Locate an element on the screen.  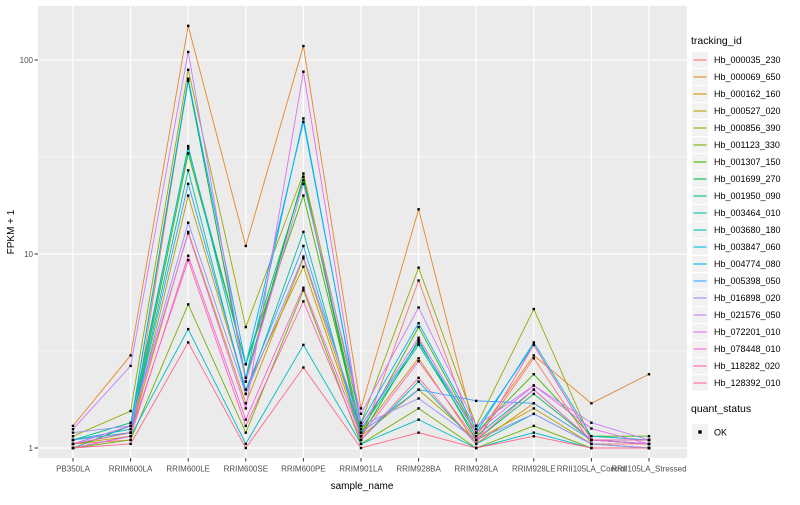
legend-item: Hb_003680_180 is located at coordinates (736, 230).